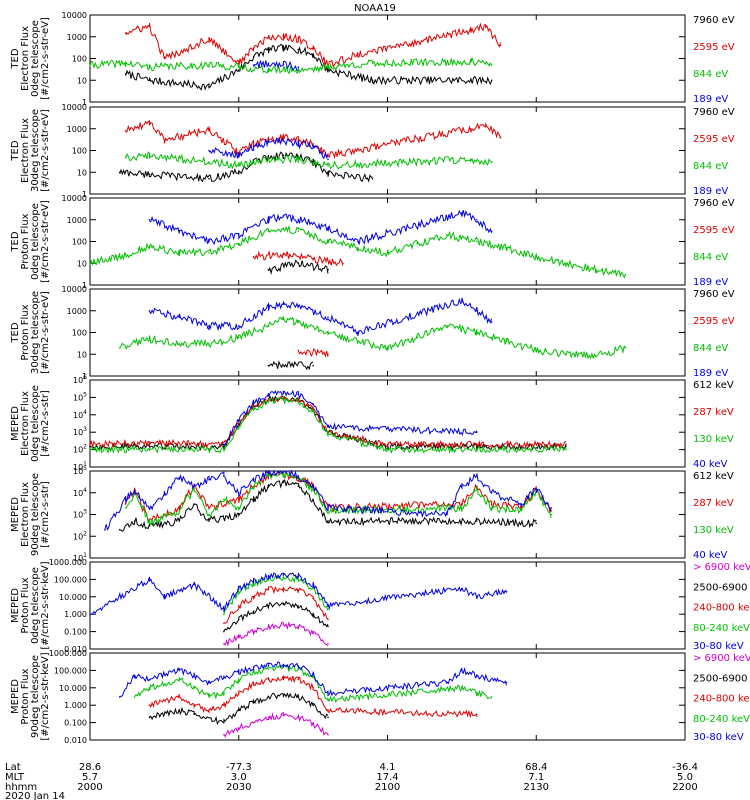 The width and height of the screenshot is (750, 800). Describe the element at coordinates (73, 597) in the screenshot. I see `y-tick-label: 10.000` at that location.